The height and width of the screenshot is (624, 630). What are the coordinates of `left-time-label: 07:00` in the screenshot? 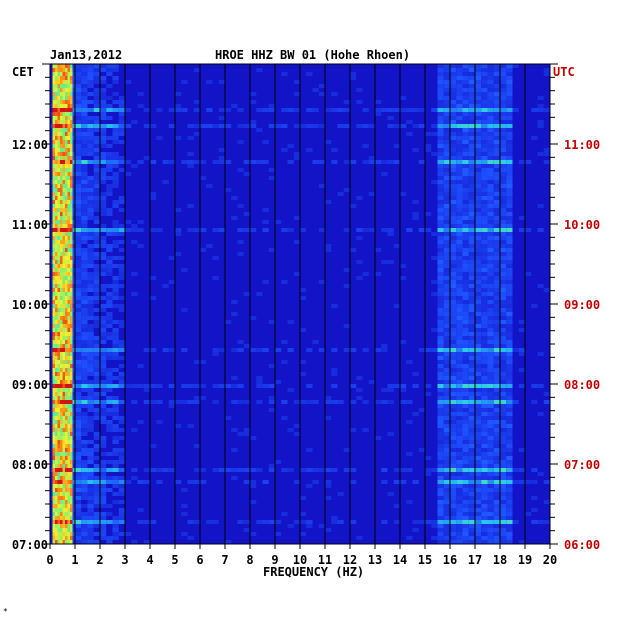 It's located at (30, 545).